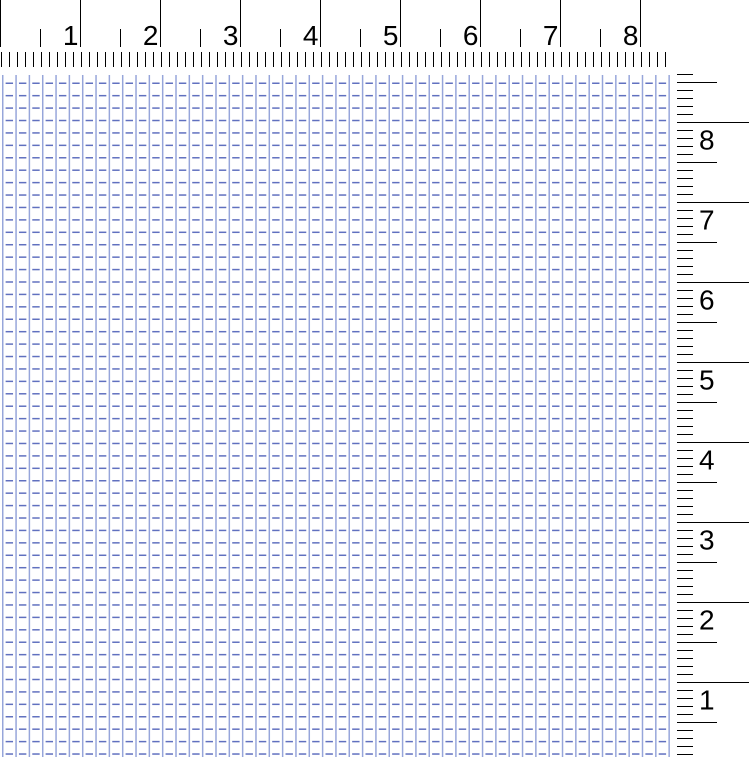  Describe the element at coordinates (713, 414) in the screenshot. I see `vertical-ruler-scale: 8 7 6 5 4 3 2 1` at that location.